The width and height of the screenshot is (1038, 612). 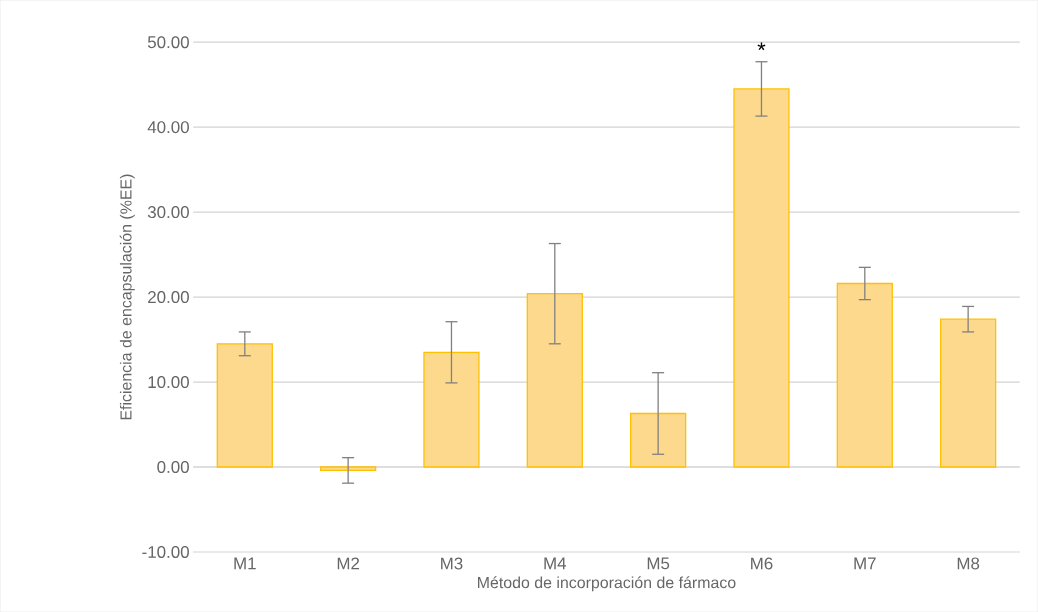 I want to click on y-tick-label: 50.00, so click(x=168, y=42).